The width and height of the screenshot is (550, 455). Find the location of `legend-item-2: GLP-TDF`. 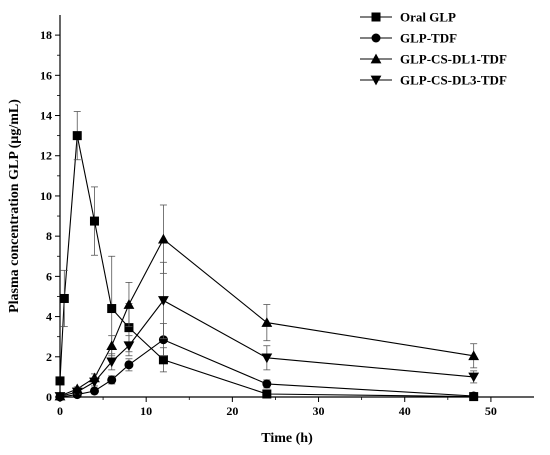

legend-item-2: GLP-TDF is located at coordinates (408, 38).